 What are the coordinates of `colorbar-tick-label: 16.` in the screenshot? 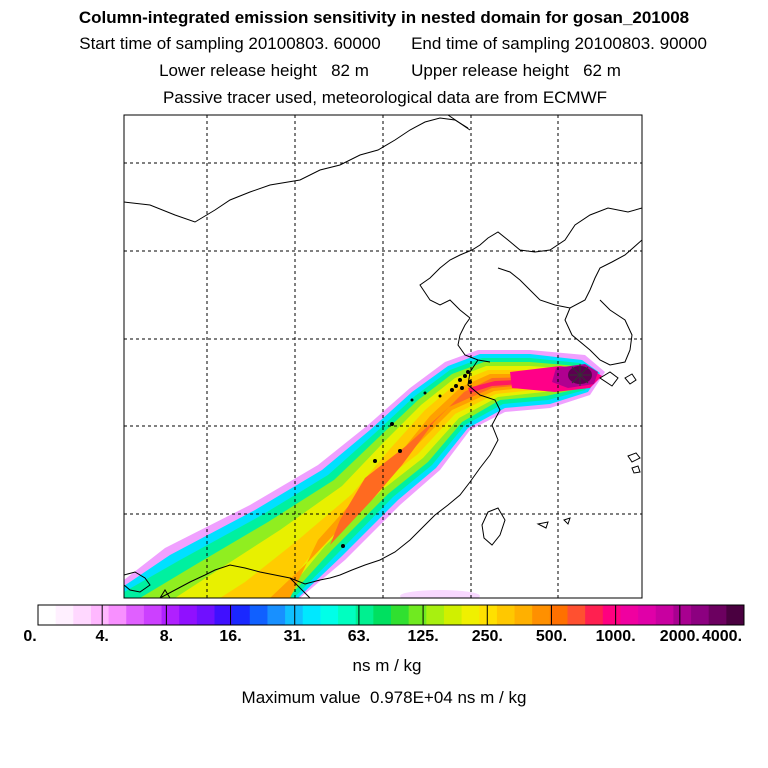 It's located at (230, 636).